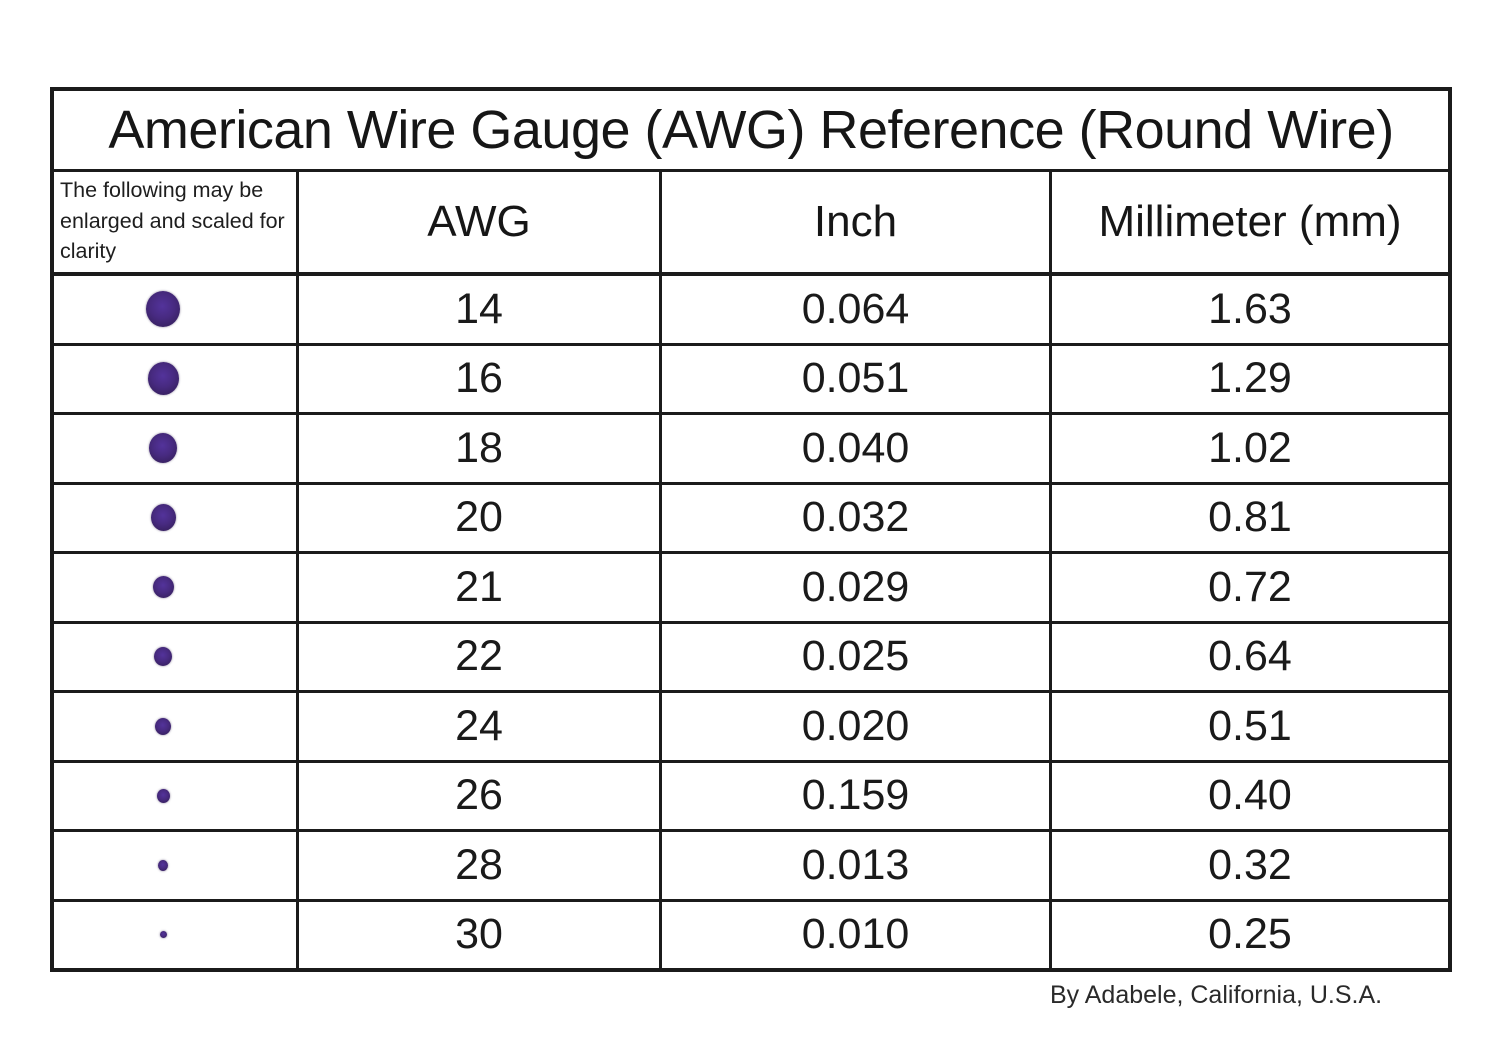 Image resolution: width=1500 pixels, height=1056 pixels. Describe the element at coordinates (1248, 934) in the screenshot. I see `mm-value: 0.25` at that location.